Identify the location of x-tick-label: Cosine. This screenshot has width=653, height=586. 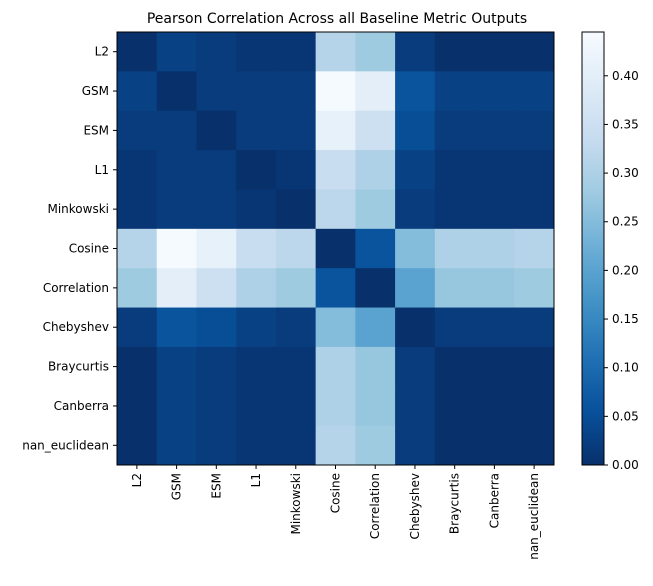
(336, 493).